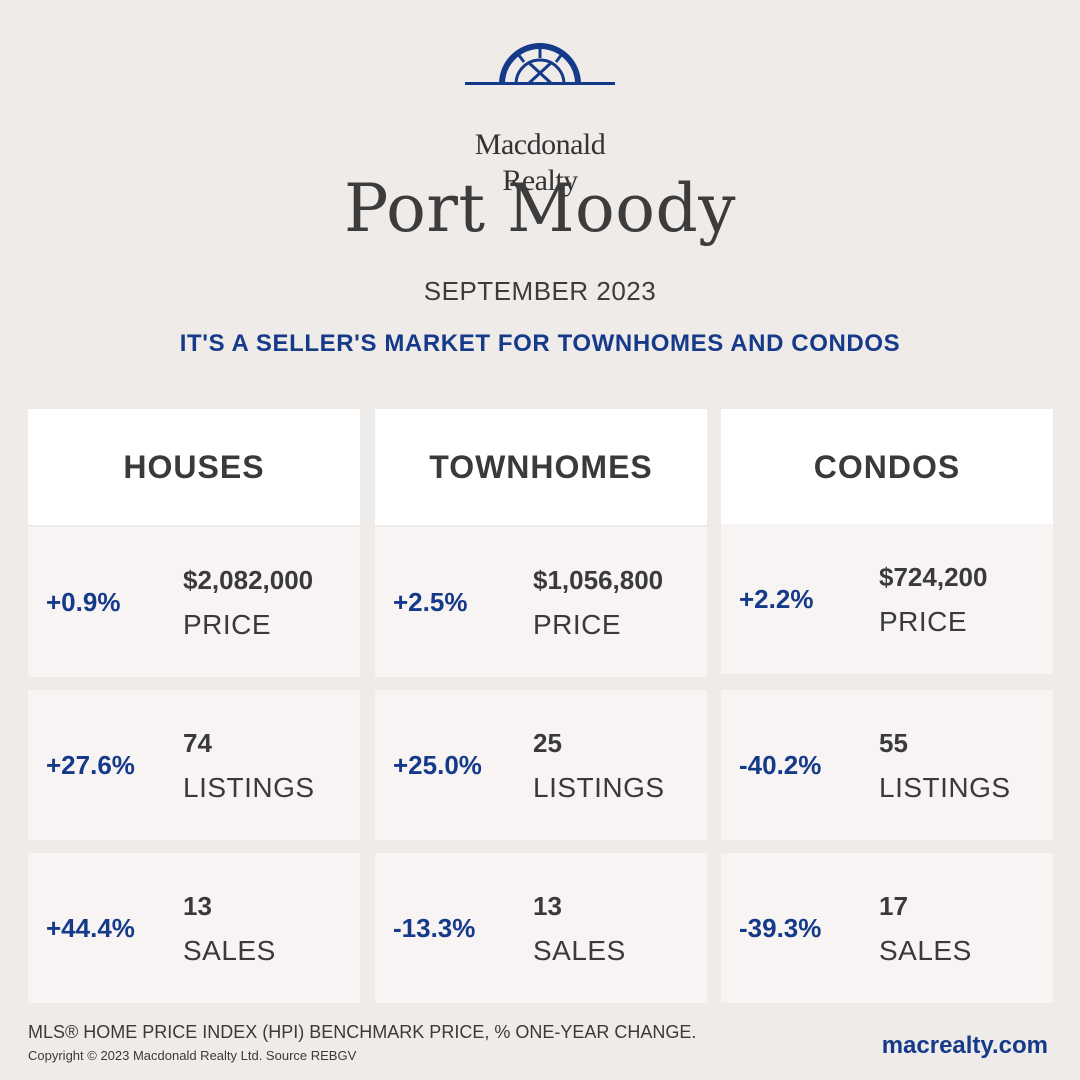  I want to click on listings-change: +25.0%, so click(437, 764).